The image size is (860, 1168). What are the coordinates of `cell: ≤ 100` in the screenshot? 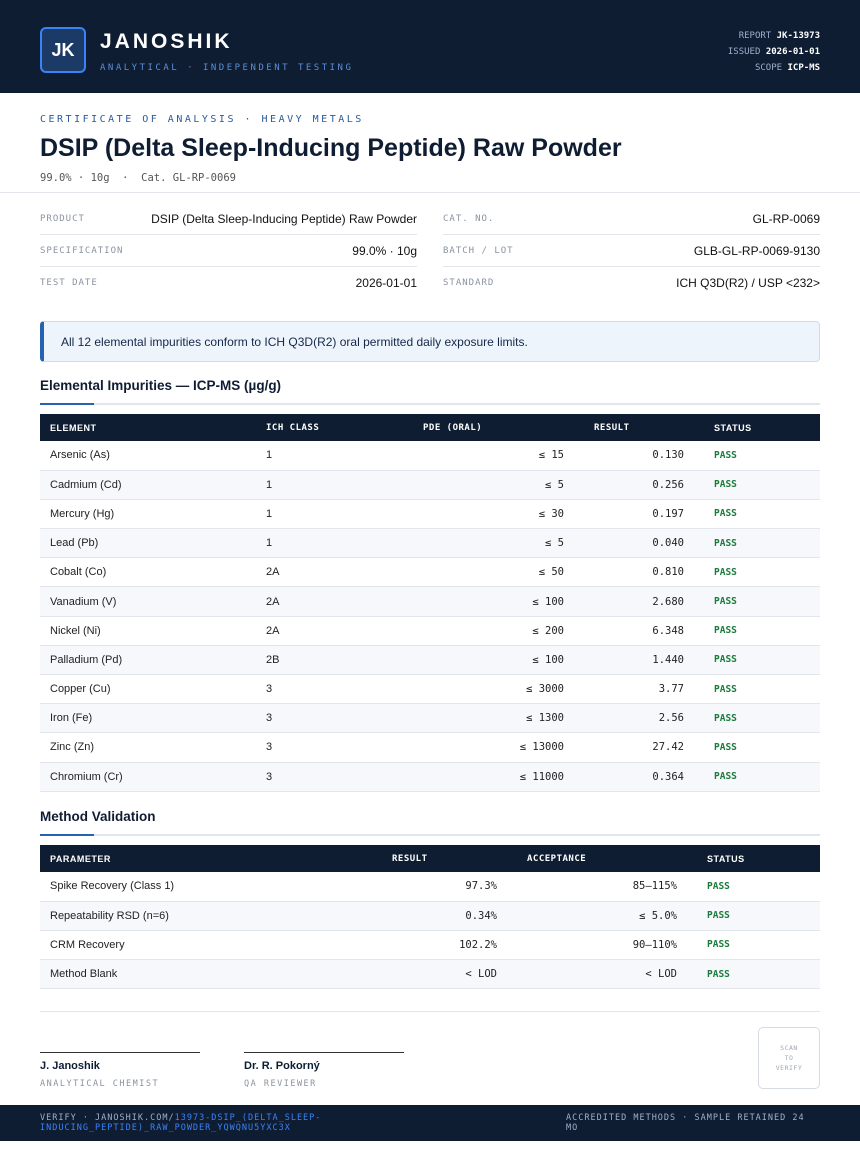 It's located at (498, 601).